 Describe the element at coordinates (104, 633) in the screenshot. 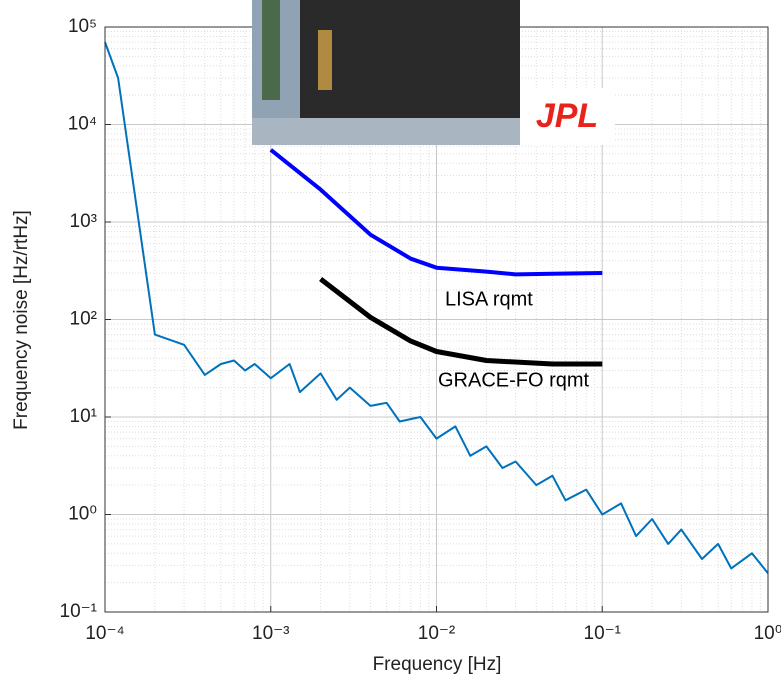

I see `x-tick-label: 10⁻⁴` at that location.